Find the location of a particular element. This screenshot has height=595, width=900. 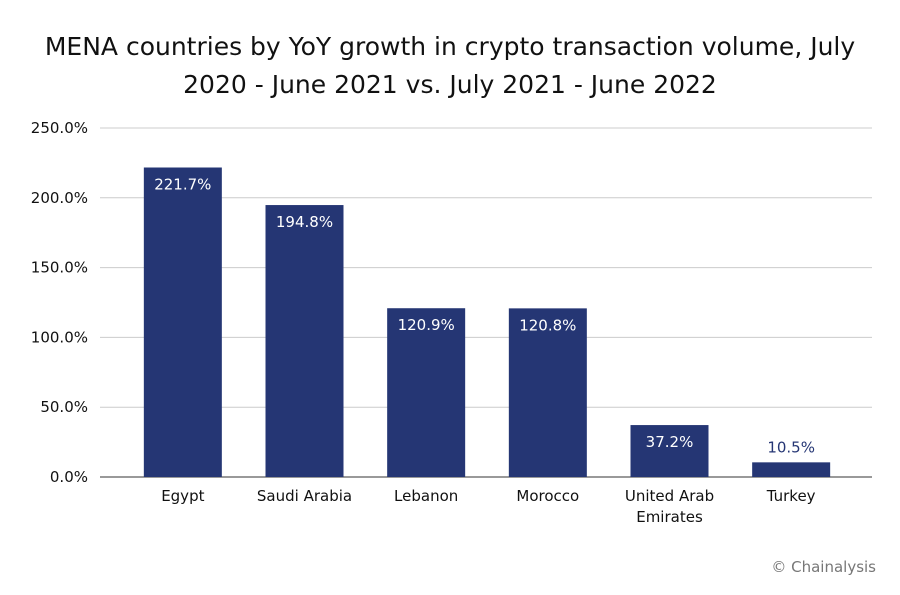

x-tick-label: Turkey is located at coordinates (791, 496).